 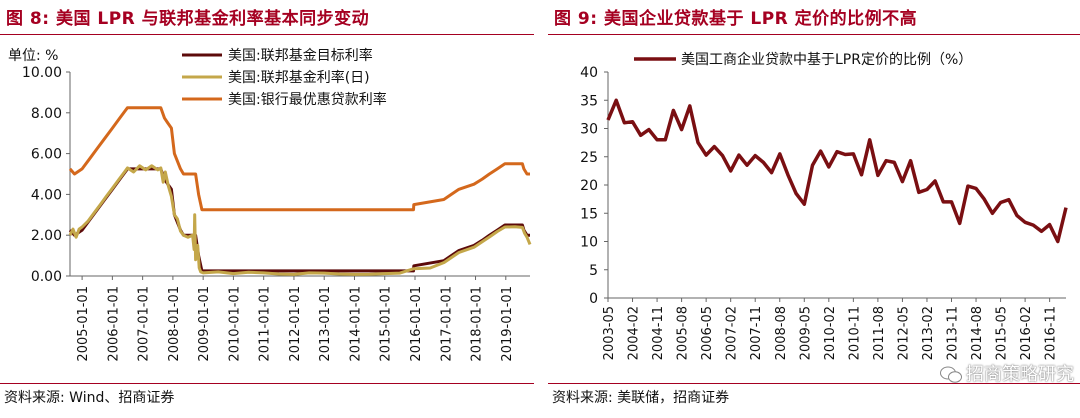 I want to click on y-tick-label: 4.00, so click(x=46, y=195).